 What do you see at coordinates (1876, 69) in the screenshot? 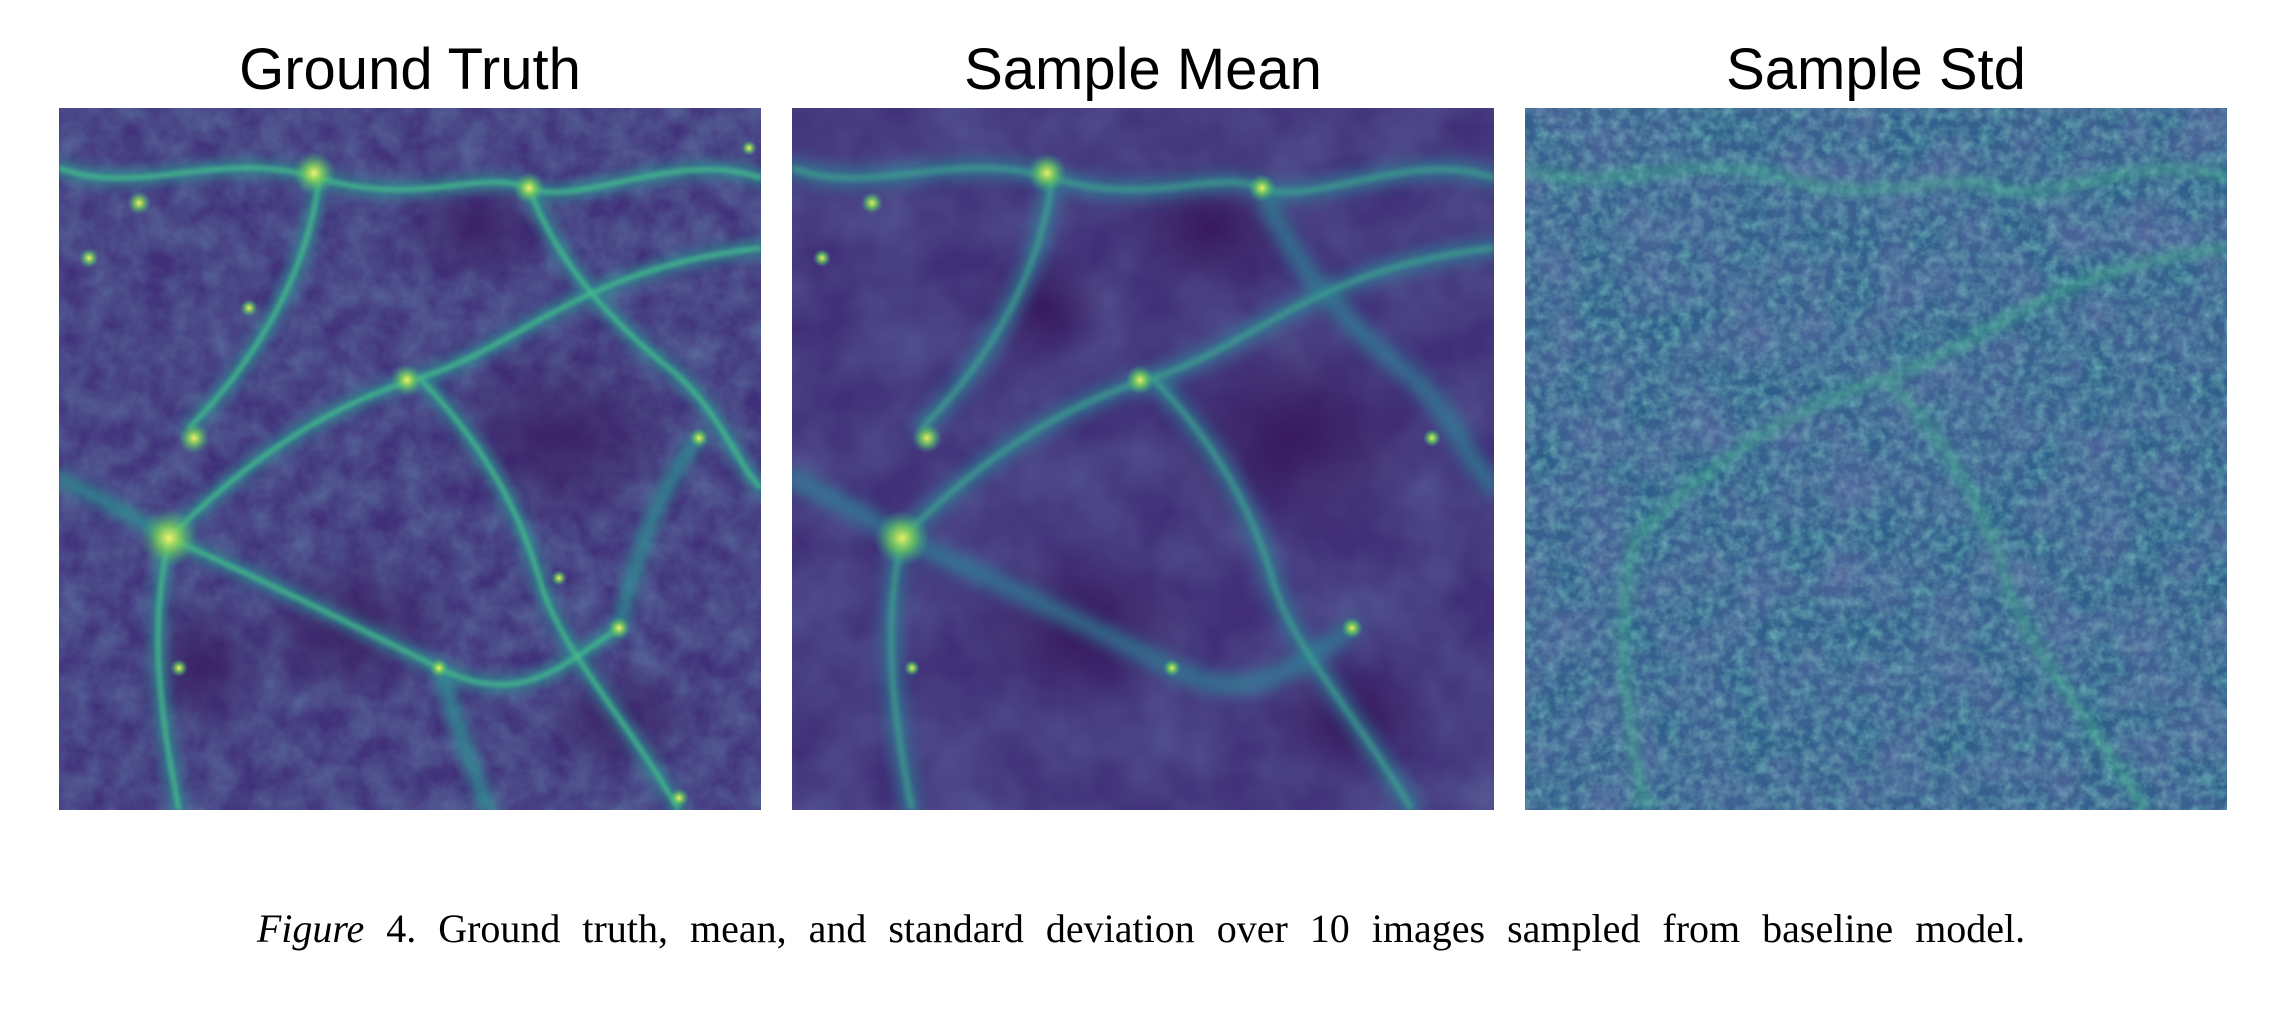
I see `panel-title-sample-std: Sample Std` at bounding box center [1876, 69].